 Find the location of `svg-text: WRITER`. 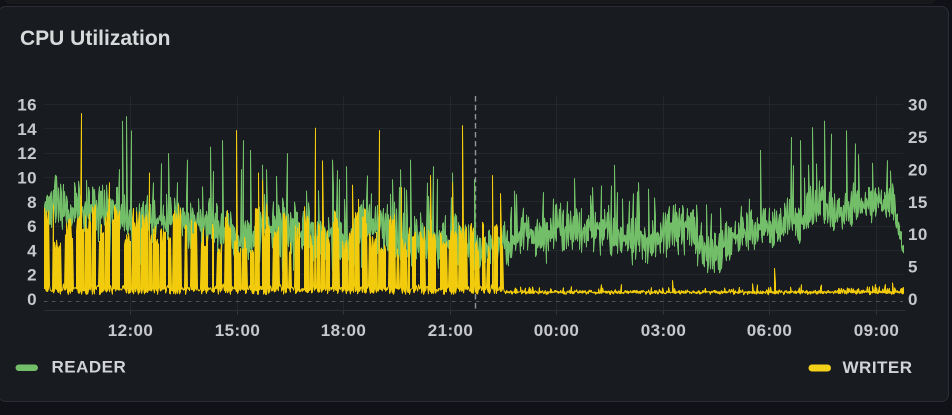

svg-text: WRITER is located at coordinates (878, 367).